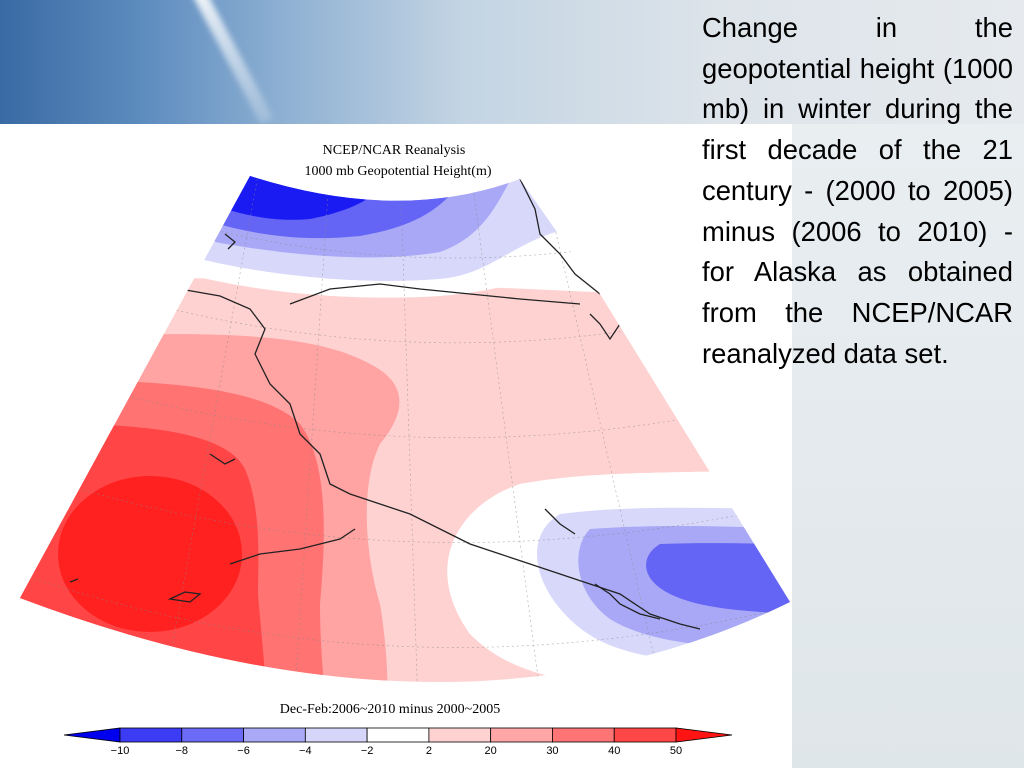 The height and width of the screenshot is (768, 1024). What do you see at coordinates (429, 751) in the screenshot?
I see `colorbar-tick-label: 2` at bounding box center [429, 751].